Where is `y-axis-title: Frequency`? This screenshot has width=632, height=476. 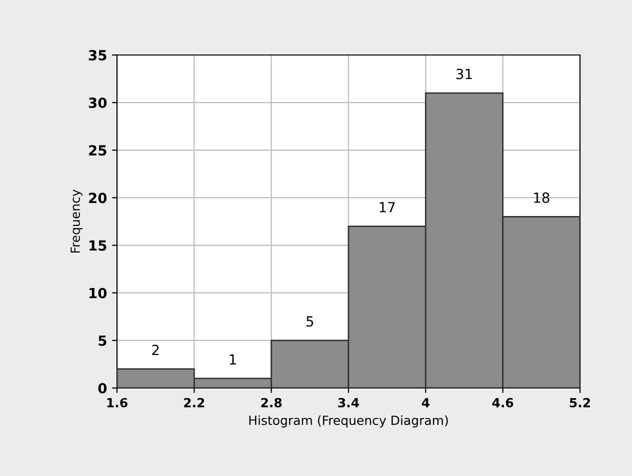
y-axis-title: Frequency is located at coordinates (76, 221).